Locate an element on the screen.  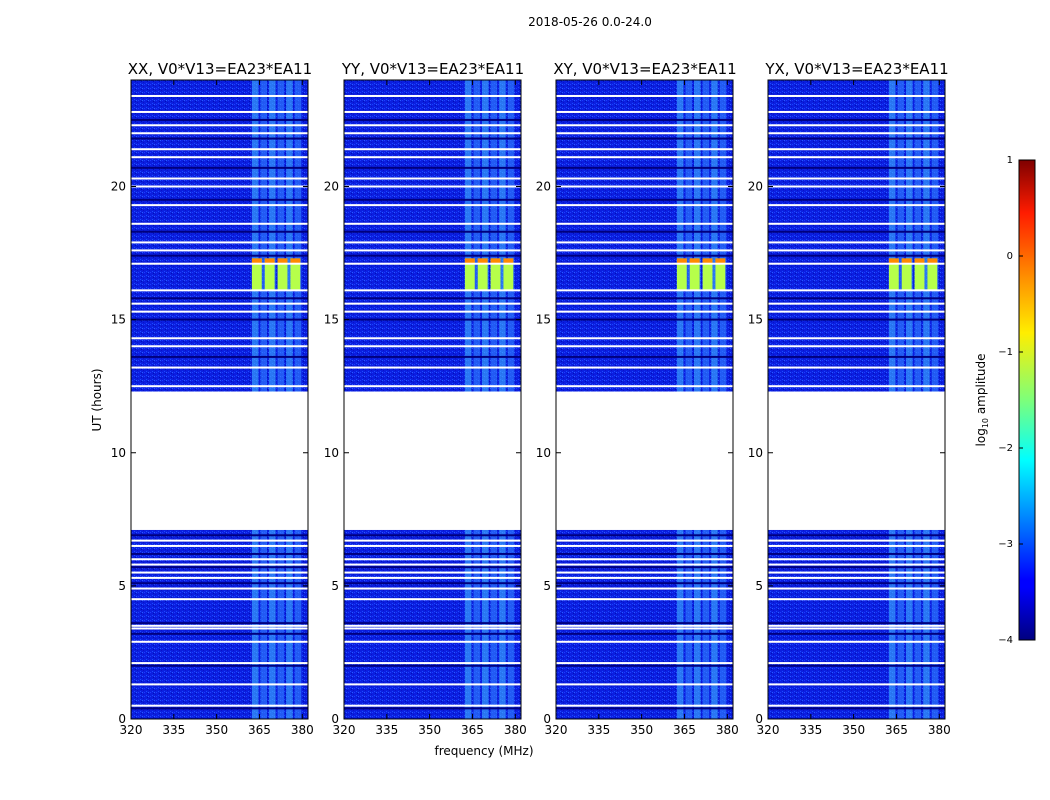
y-axis-label: UT (hours) is located at coordinates (97, 399).